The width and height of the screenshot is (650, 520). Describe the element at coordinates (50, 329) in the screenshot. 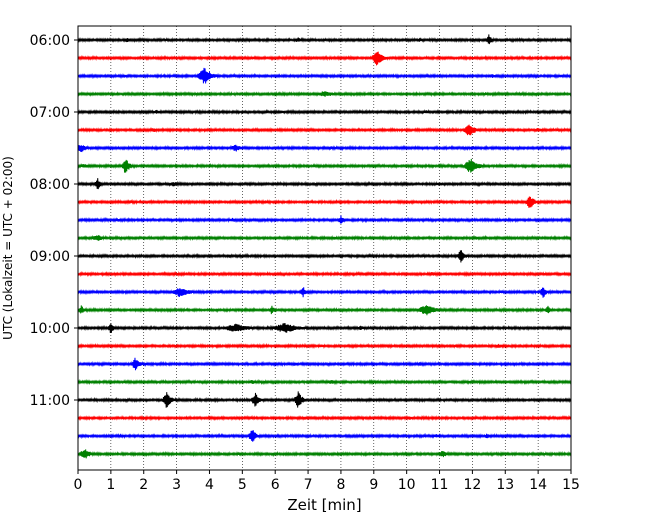

I see `y-tick-label: 10:00` at that location.